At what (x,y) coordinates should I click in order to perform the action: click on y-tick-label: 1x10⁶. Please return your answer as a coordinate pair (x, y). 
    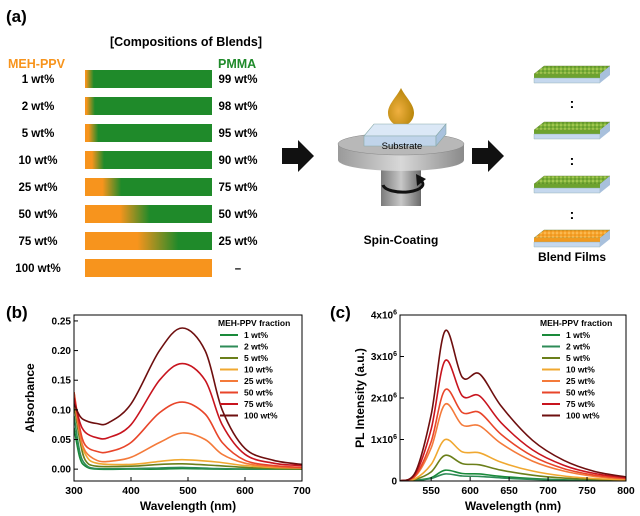
    Looking at the image, I should click on (384, 440).